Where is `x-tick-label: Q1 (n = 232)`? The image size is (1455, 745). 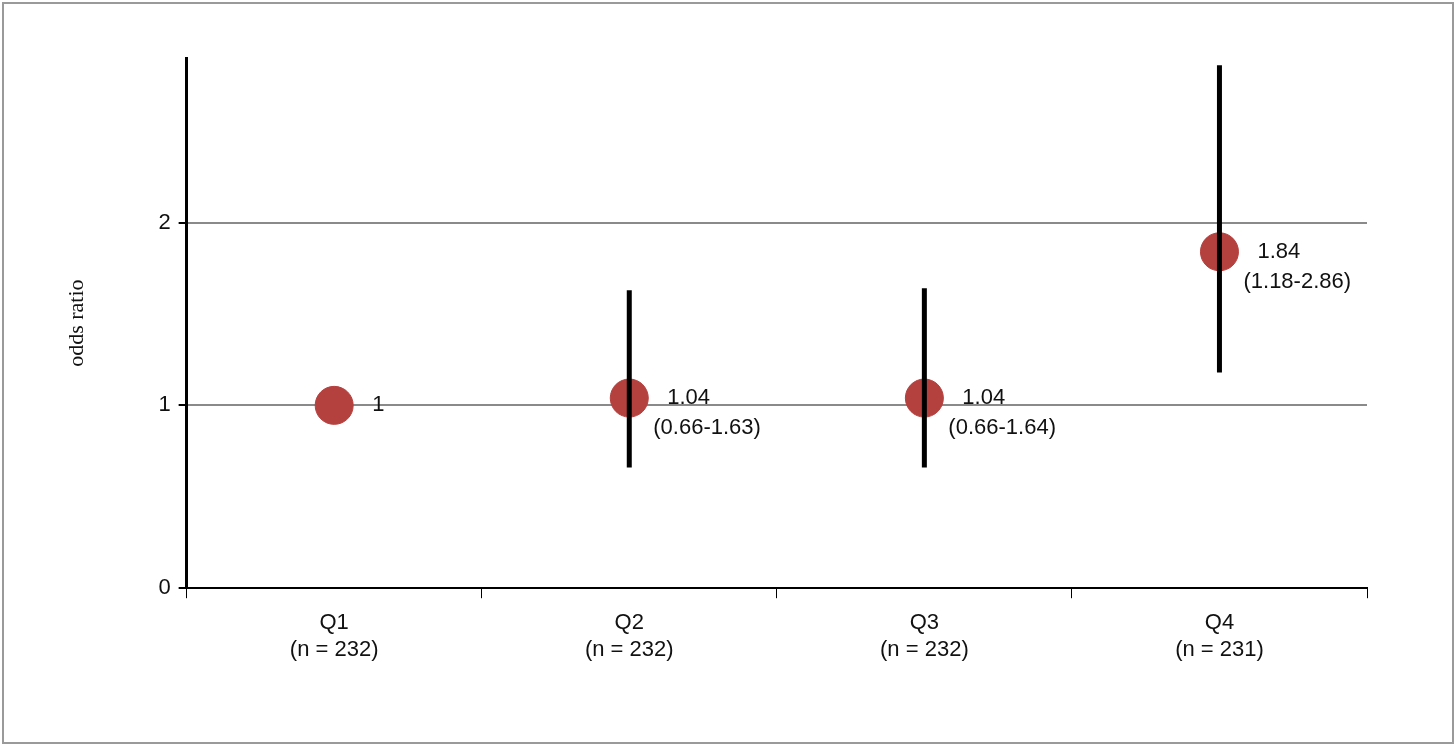
x-tick-label: Q1 (n = 232) is located at coordinates (334, 635).